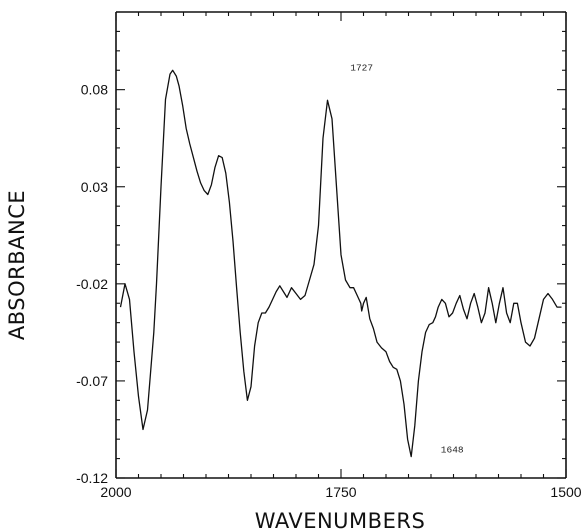 The width and height of the screenshot is (583, 531). What do you see at coordinates (565, 492) in the screenshot?
I see `x-tick-label: 1500` at bounding box center [565, 492].